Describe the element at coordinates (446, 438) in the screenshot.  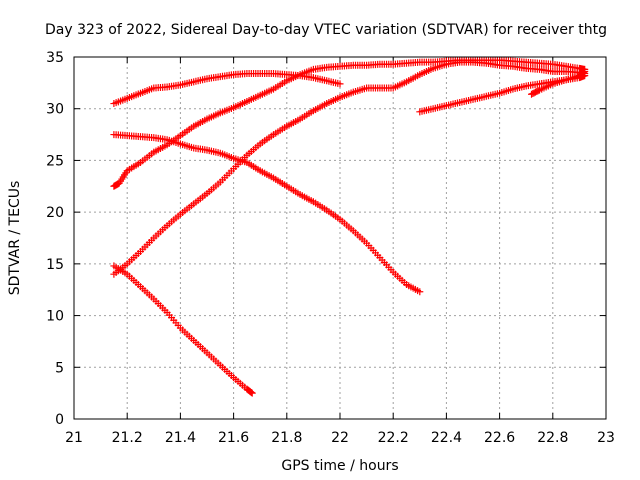
I see `x-tick-label: 22.4` at that location.